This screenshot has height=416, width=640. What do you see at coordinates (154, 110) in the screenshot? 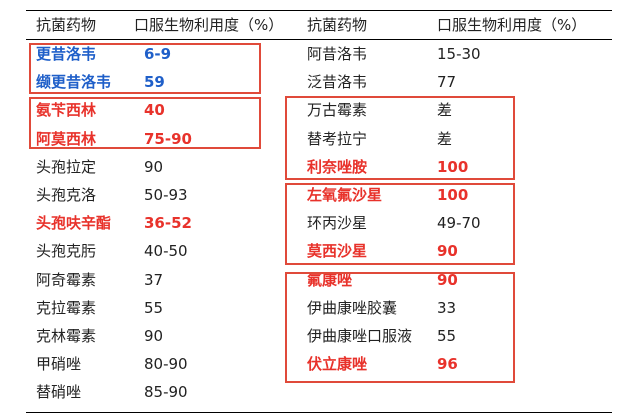
I see `bioavailability-value: 40` at bounding box center [154, 110].